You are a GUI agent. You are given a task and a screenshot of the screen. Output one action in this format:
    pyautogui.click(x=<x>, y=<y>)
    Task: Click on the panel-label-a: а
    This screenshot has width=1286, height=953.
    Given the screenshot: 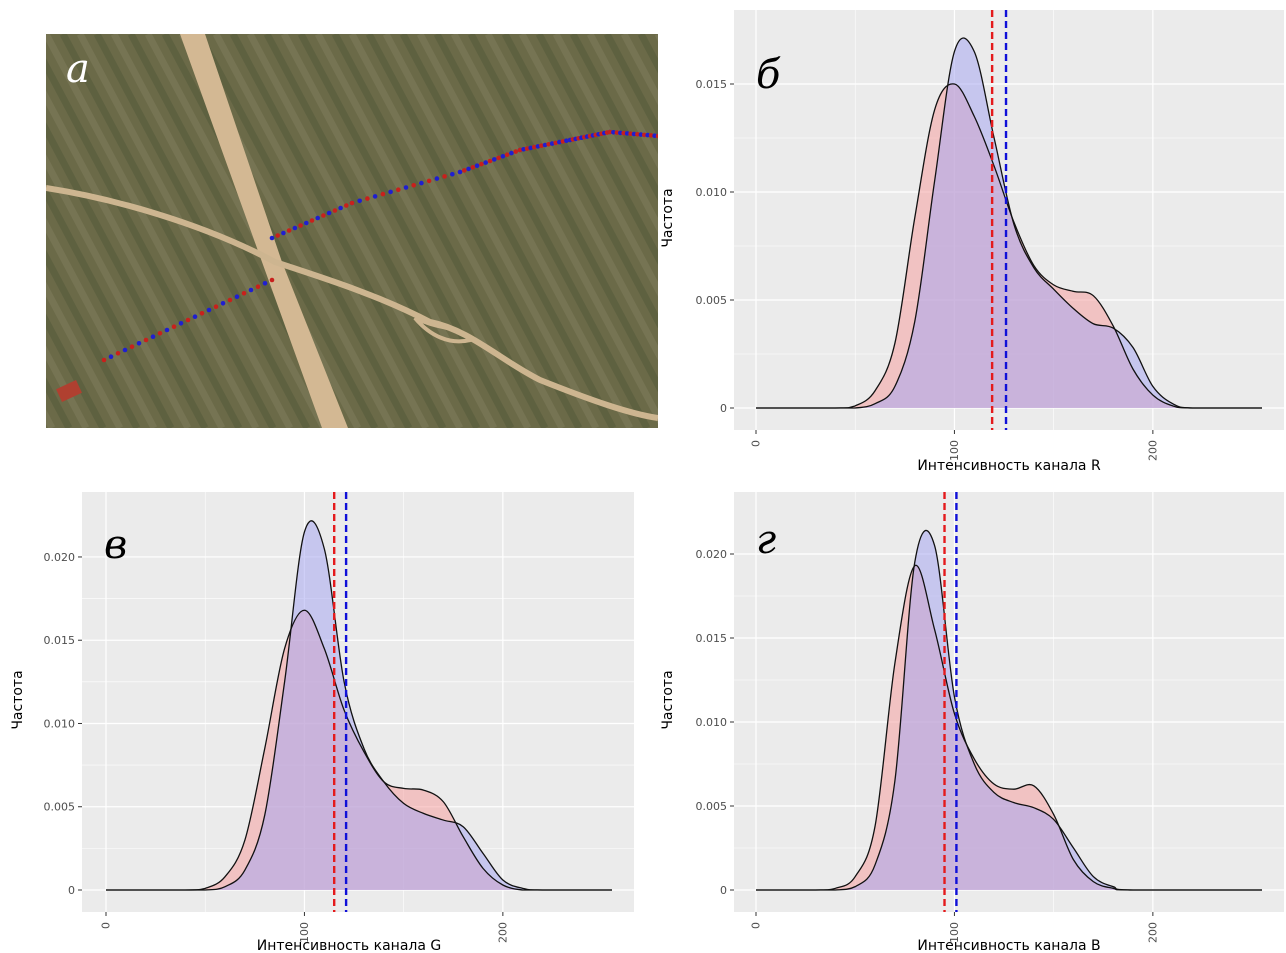 What is the action you would take?
    pyautogui.click(x=78, y=69)
    